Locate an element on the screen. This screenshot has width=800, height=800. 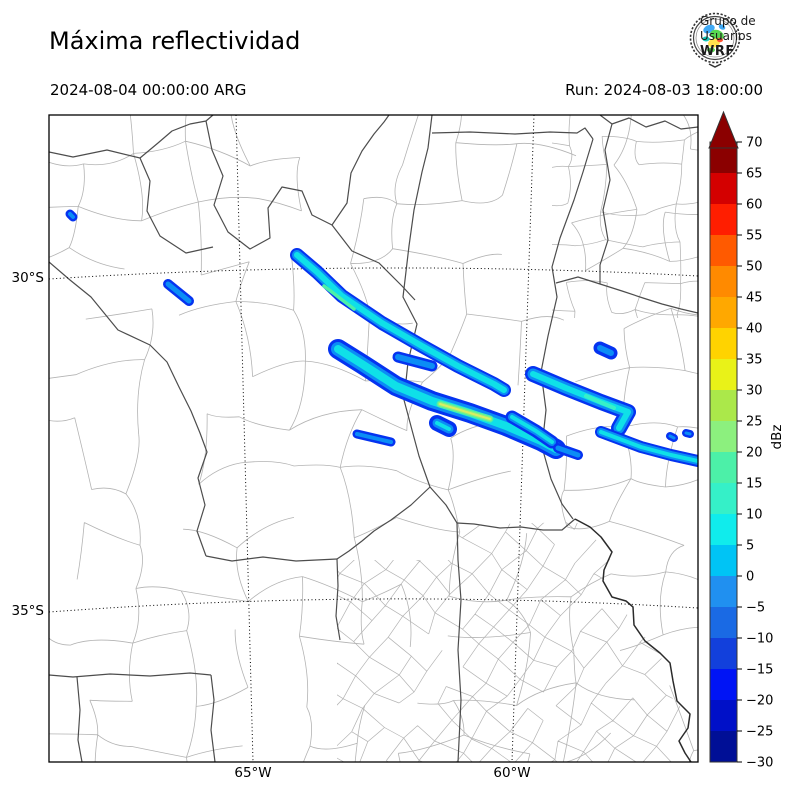
ytick-label: 35°S is located at coordinates (28, 611).